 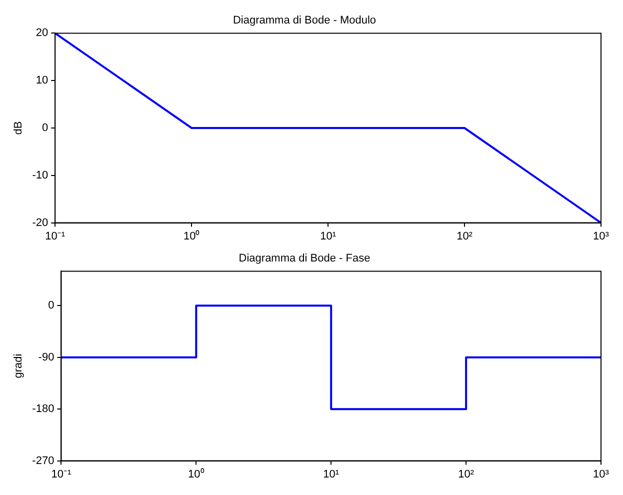 What do you see at coordinates (40, 175) in the screenshot?
I see `y-tick-label: -10` at bounding box center [40, 175].